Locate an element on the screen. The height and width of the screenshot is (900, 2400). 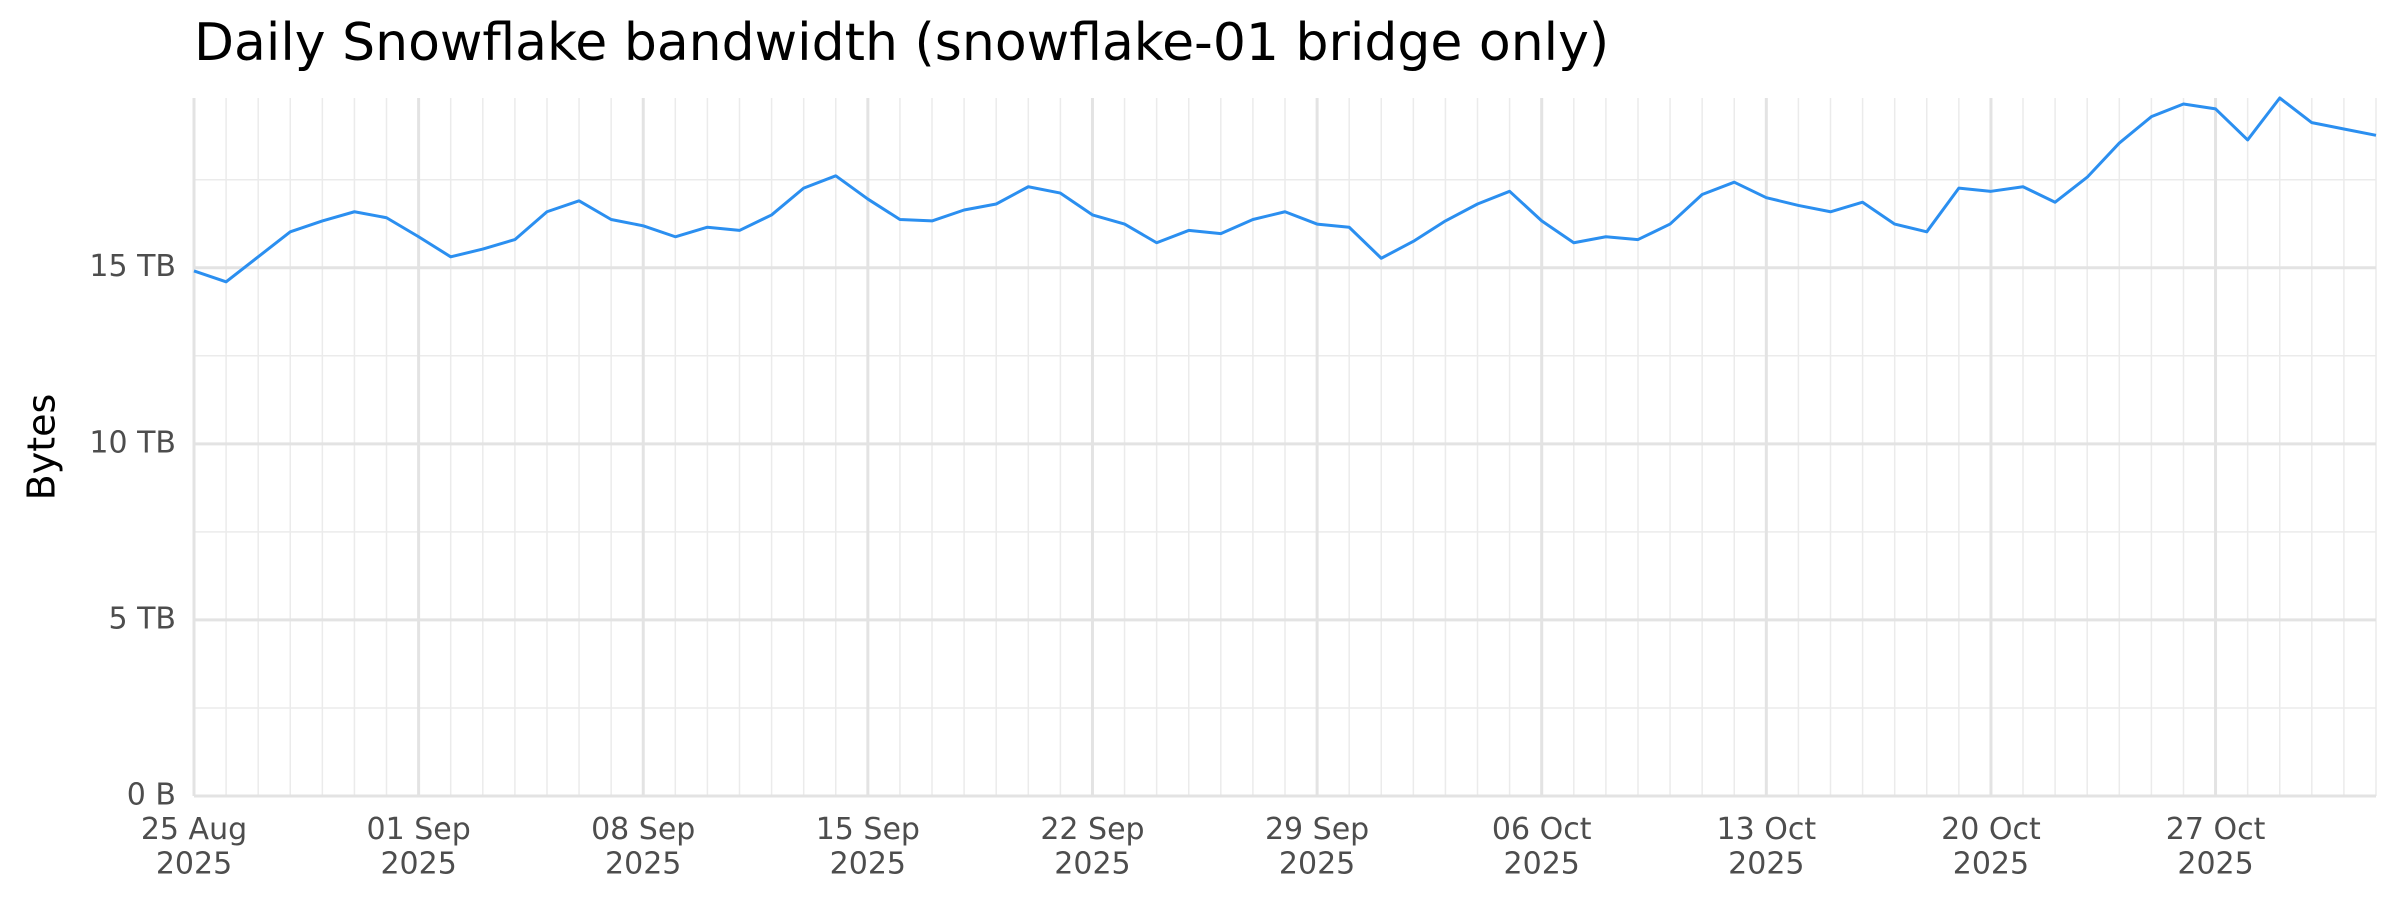
x-tick-label: 01 Sep 2025 is located at coordinates (418, 847).